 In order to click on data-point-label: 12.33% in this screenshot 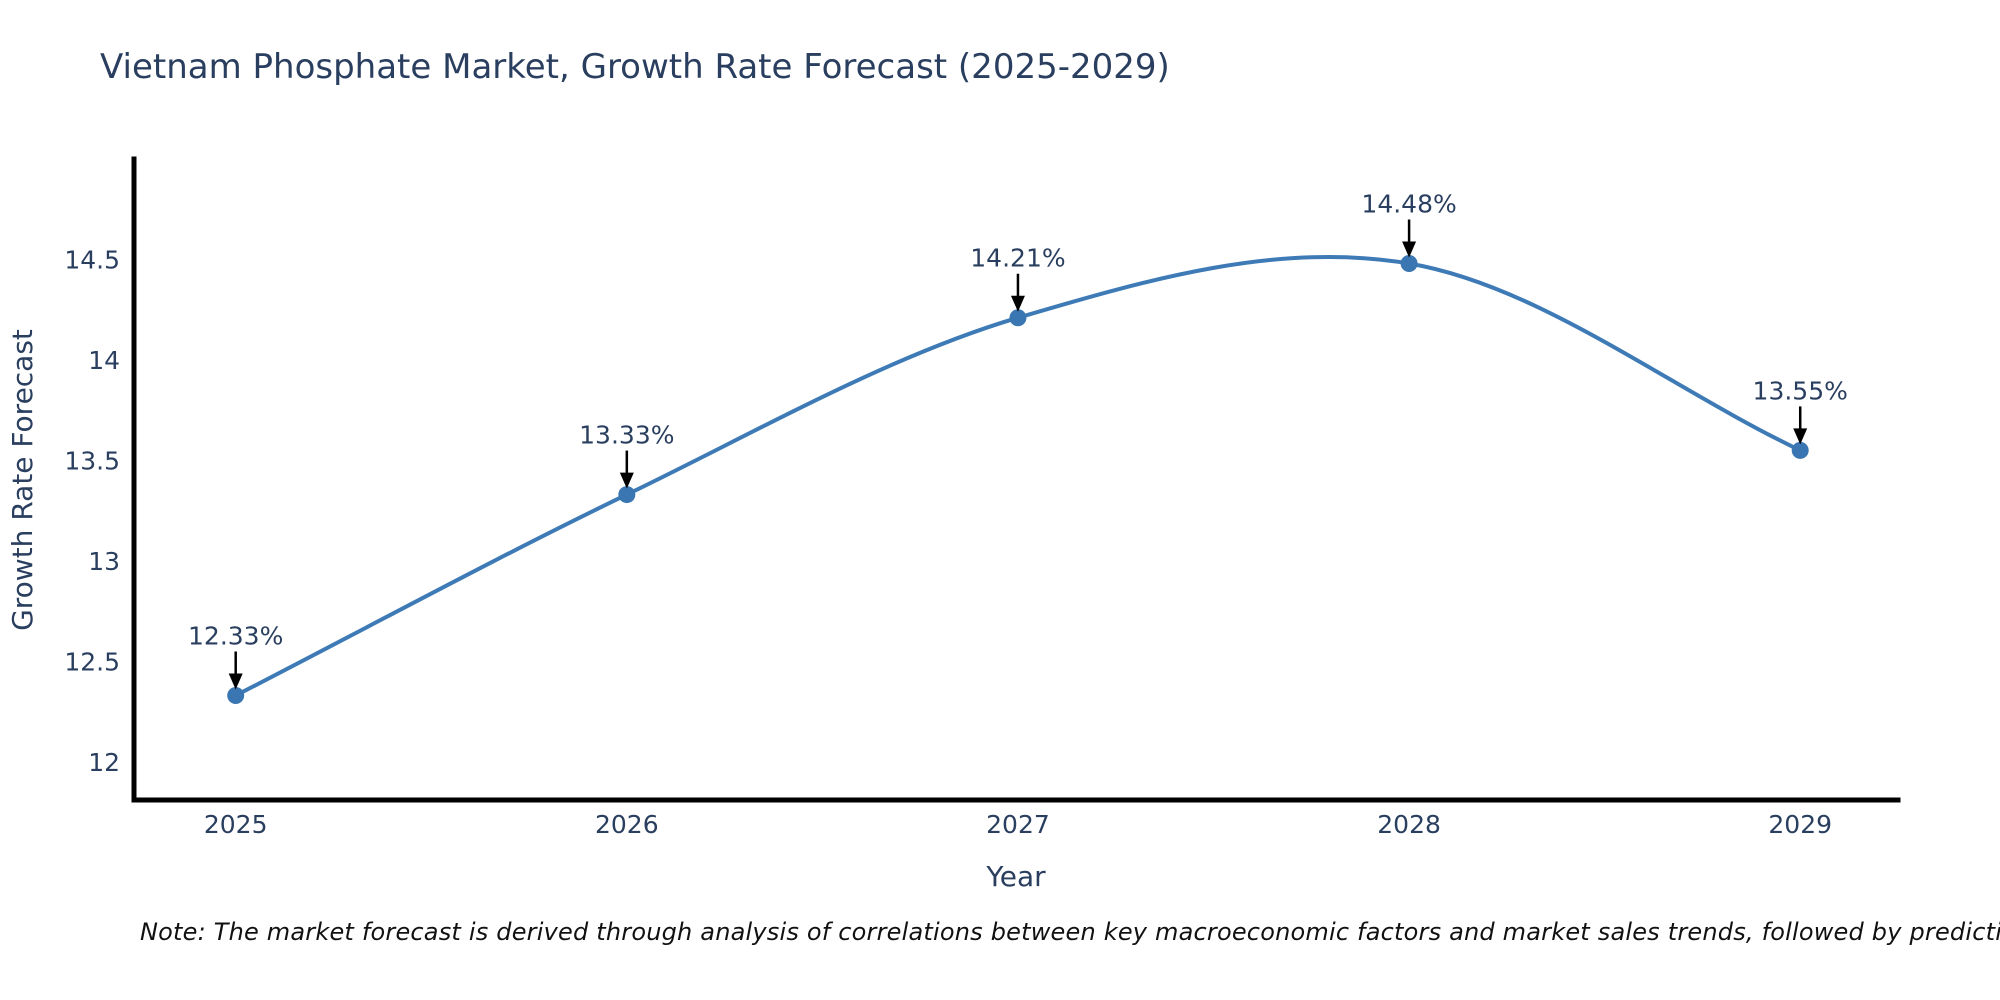, I will do `click(235, 636)`.